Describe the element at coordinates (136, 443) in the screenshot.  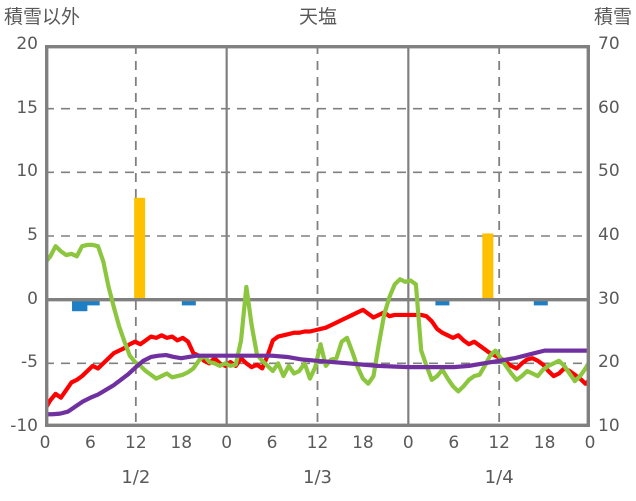
I see `x-axis-tick-2: 12` at that location.